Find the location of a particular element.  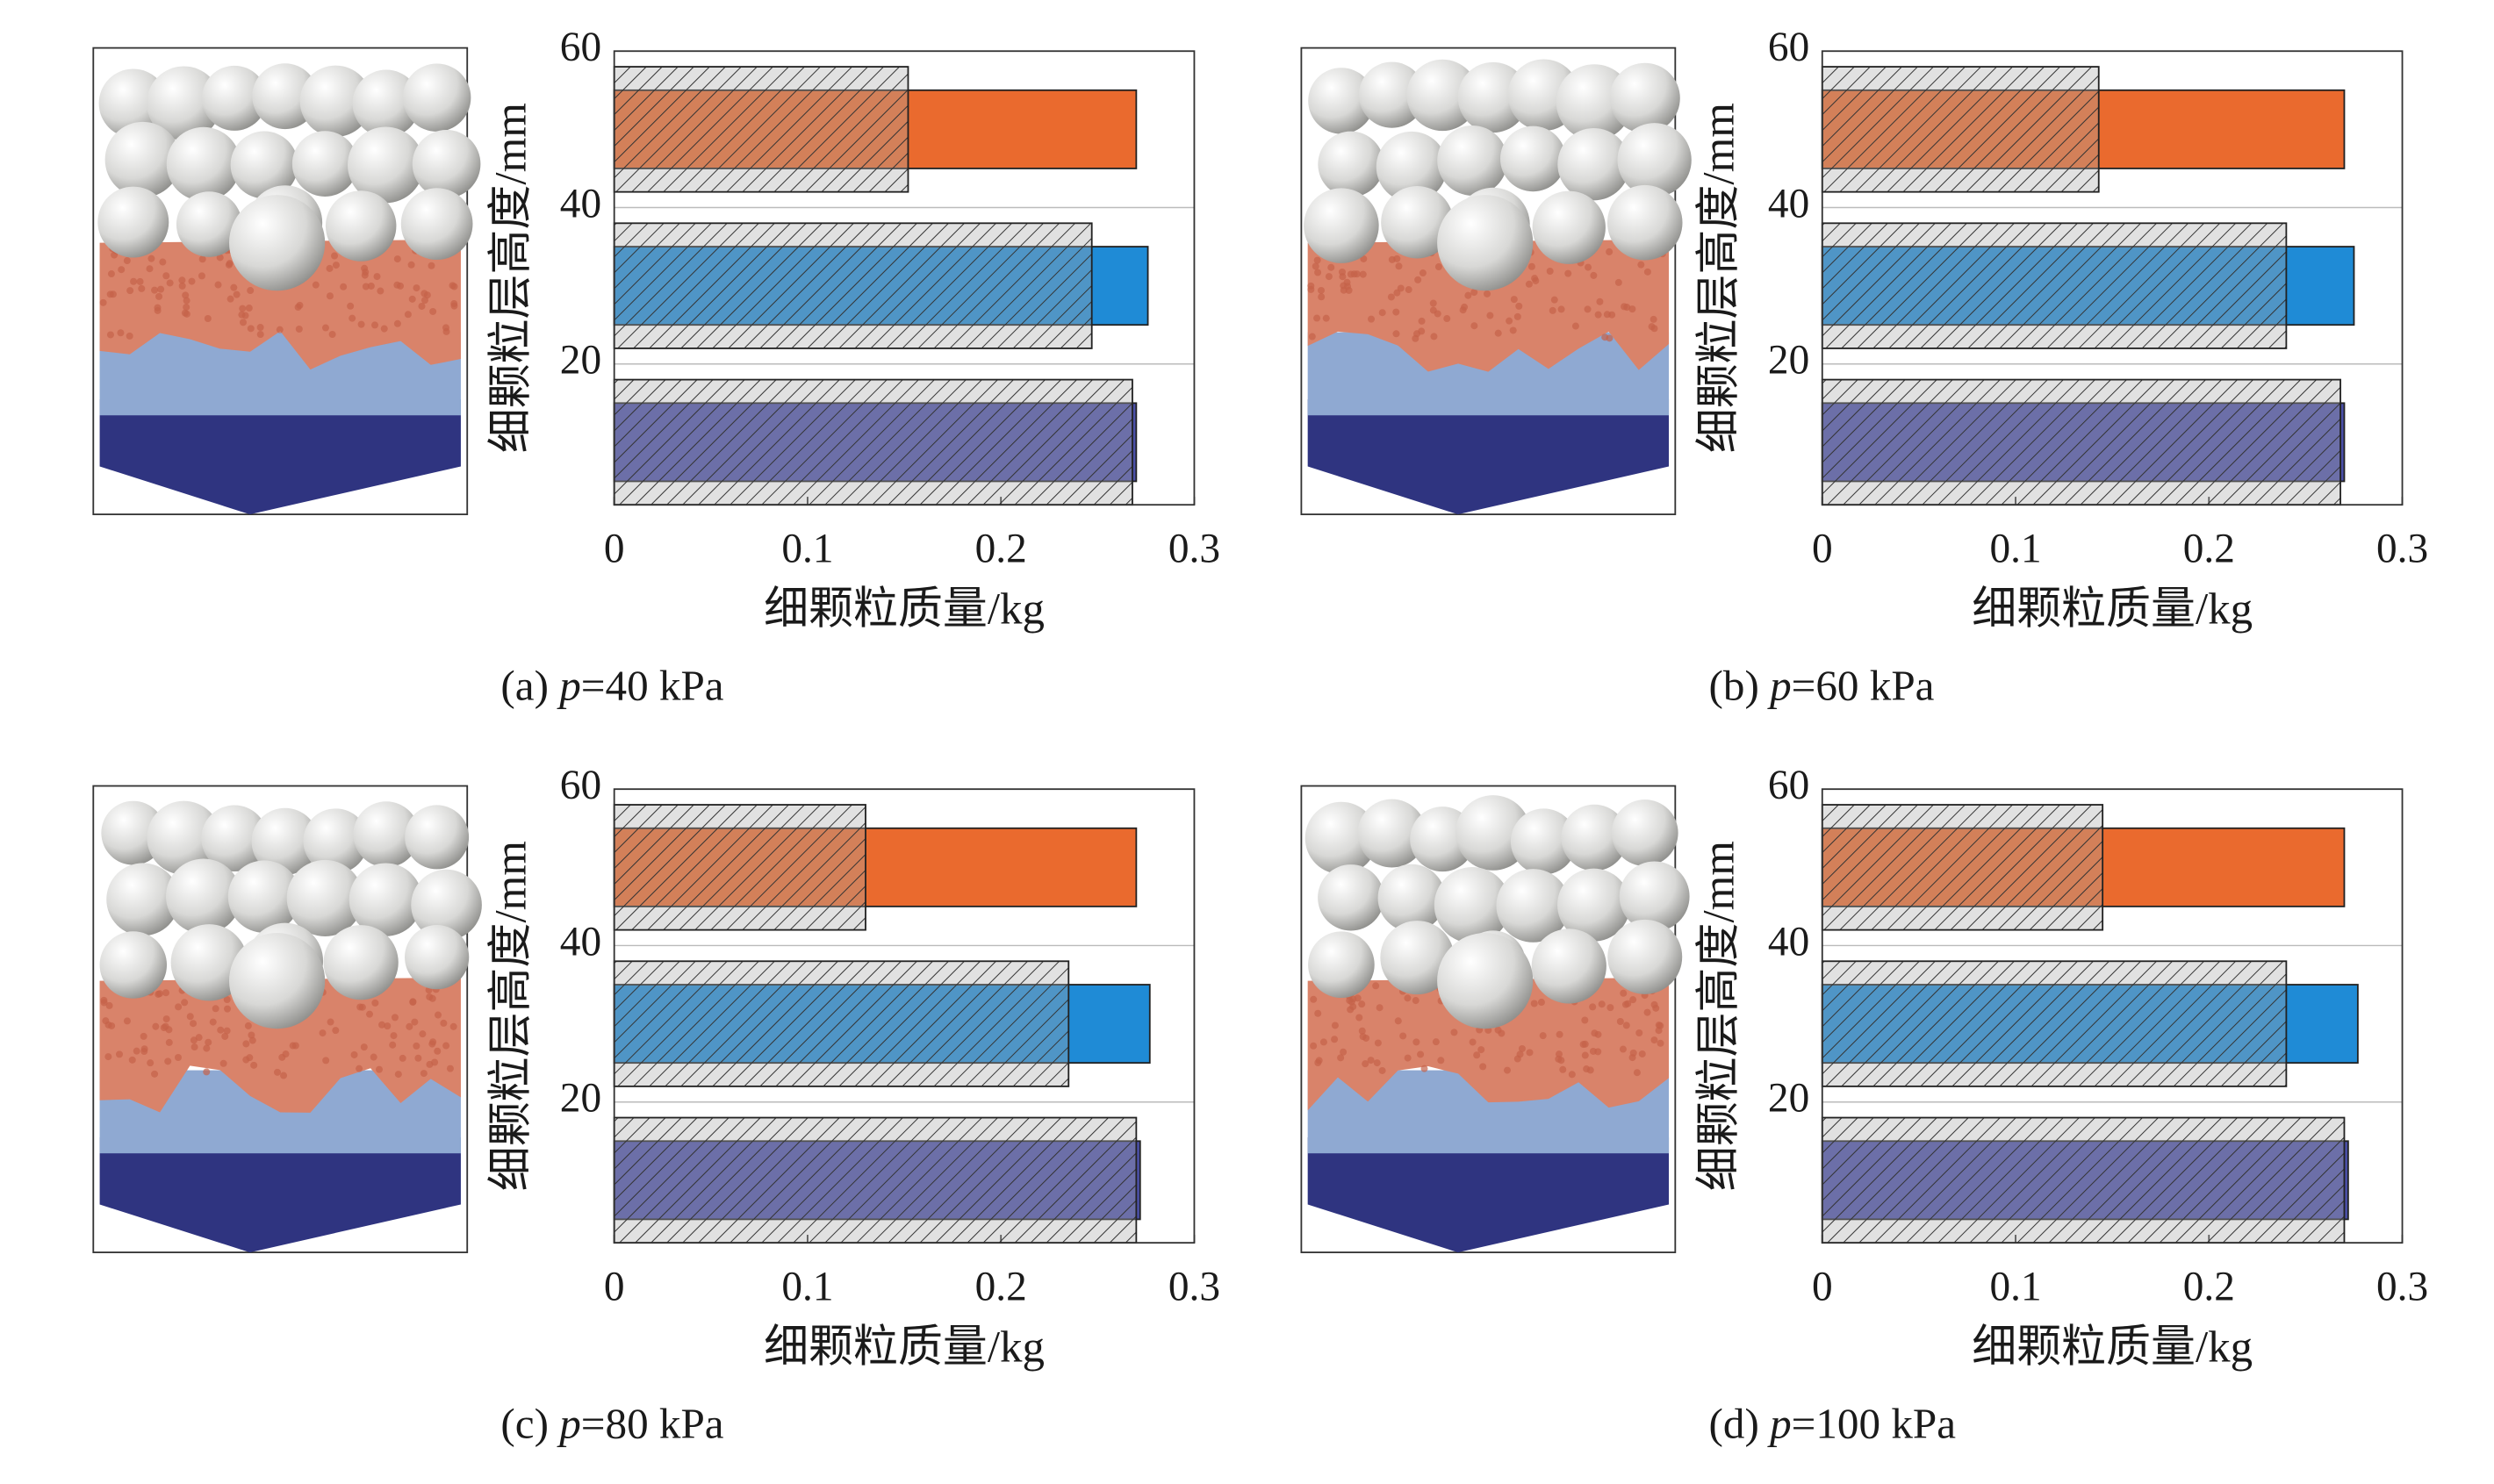

x-tick-label: 0.2 is located at coordinates (2209, 1287).